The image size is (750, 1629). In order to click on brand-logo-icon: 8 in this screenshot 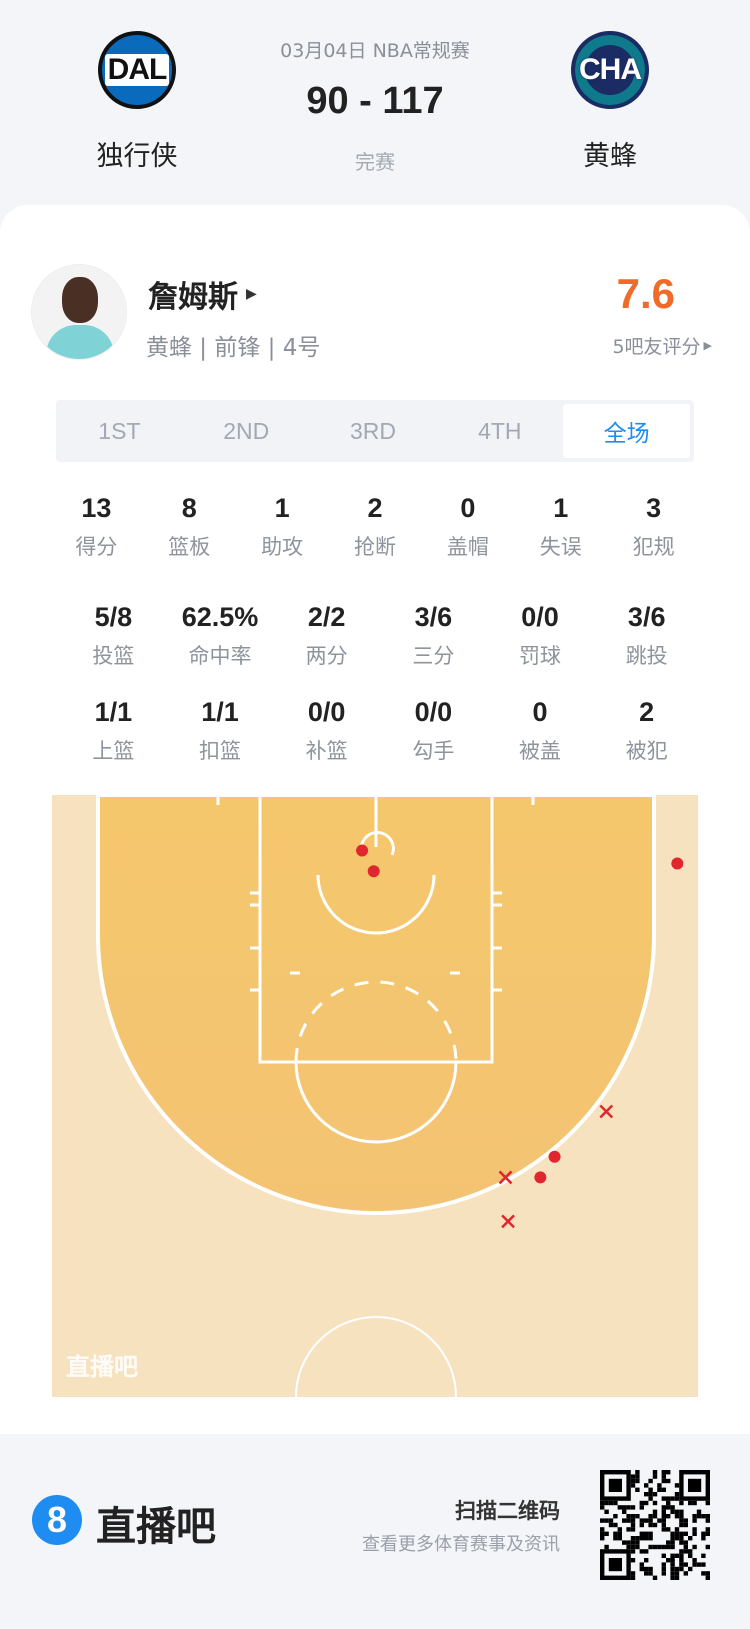, I will do `click(57, 1520)`.